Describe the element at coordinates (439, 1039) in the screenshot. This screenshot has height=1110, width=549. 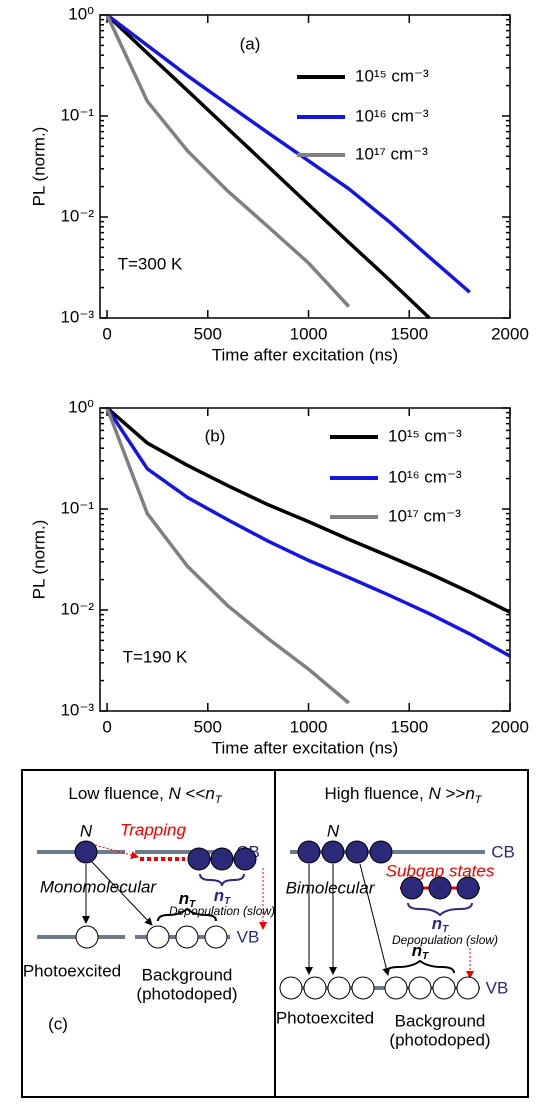
I see `label: (photodoped)` at that location.